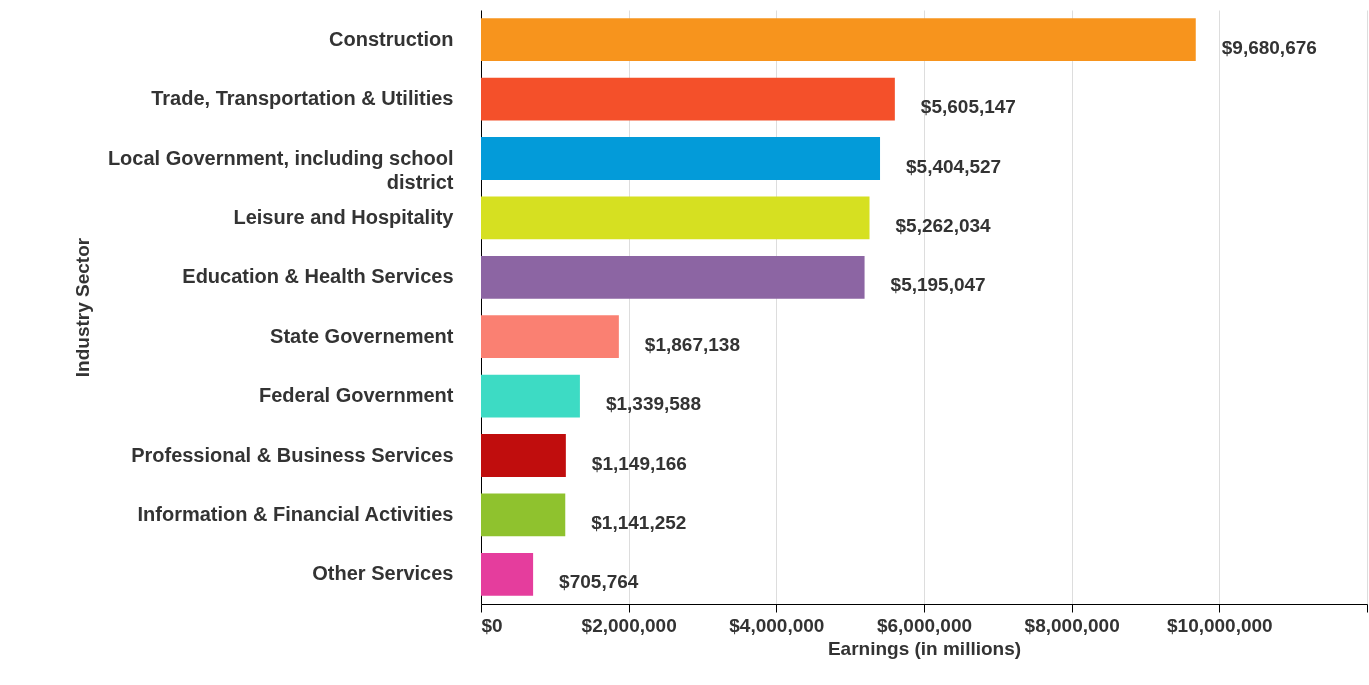 The width and height of the screenshot is (1369, 685). What do you see at coordinates (82, 307) in the screenshot?
I see `y-axis-title: Industry Sector` at bounding box center [82, 307].